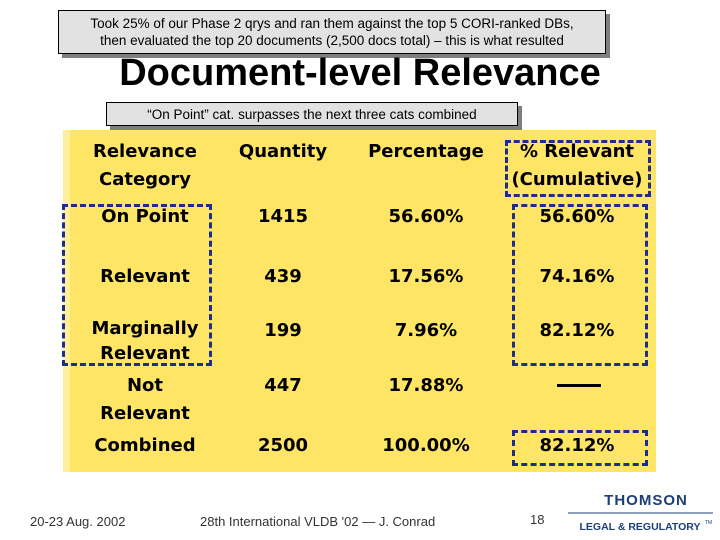  I want to click on row-combined-cumulative: 82.12%, so click(577, 445).